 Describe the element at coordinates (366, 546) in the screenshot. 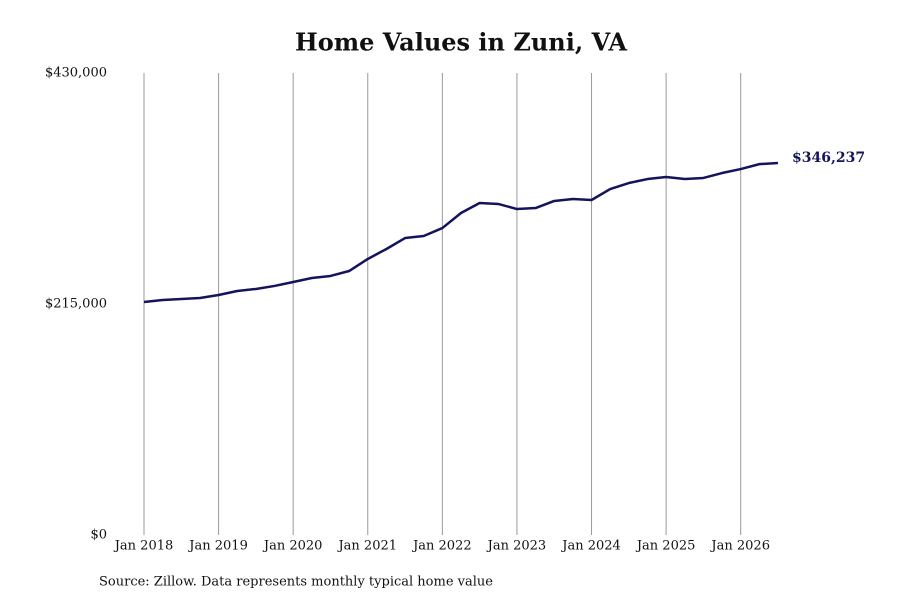

I see `x-tick-label: Jan 2021` at that location.